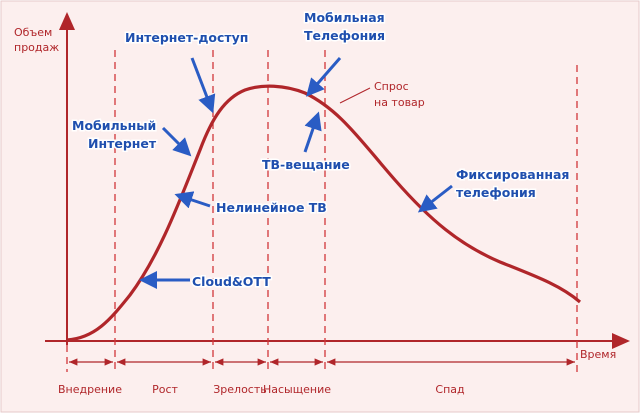 The image size is (640, 413). Describe the element at coordinates (240, 389) in the screenshot. I see `phase-label: Зрелость` at that location.